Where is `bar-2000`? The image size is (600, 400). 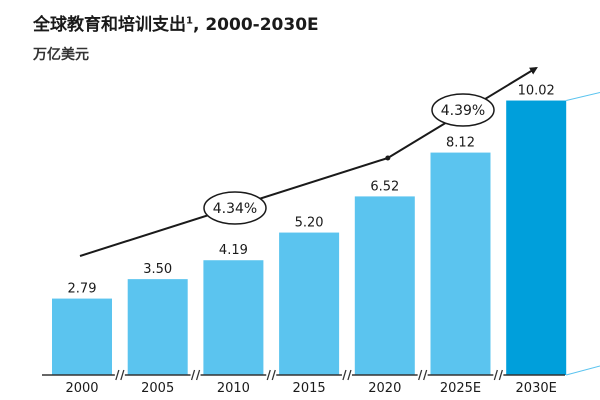 bar-2000 is located at coordinates (82, 336).